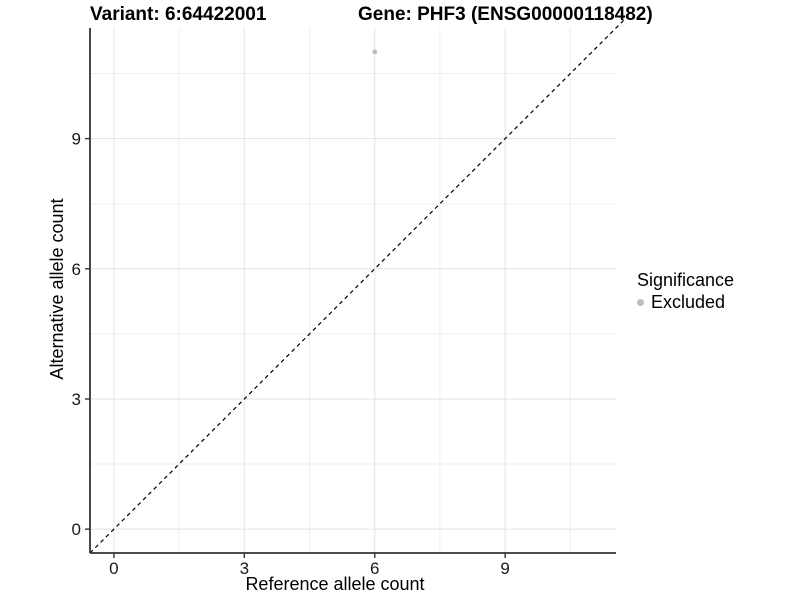  What do you see at coordinates (686, 280) in the screenshot?
I see `legend-title: Significance` at bounding box center [686, 280].